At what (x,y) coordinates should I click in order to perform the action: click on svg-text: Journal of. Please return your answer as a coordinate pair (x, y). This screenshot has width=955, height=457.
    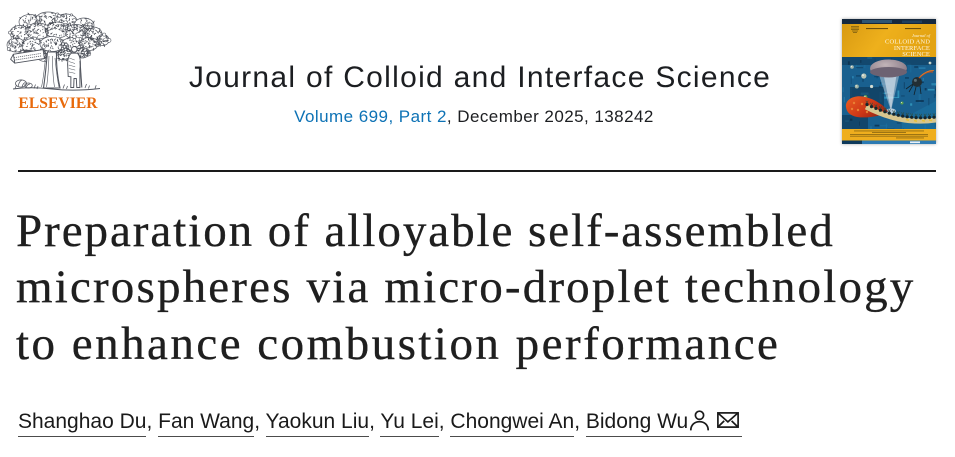
    Looking at the image, I should click on (921, 35).